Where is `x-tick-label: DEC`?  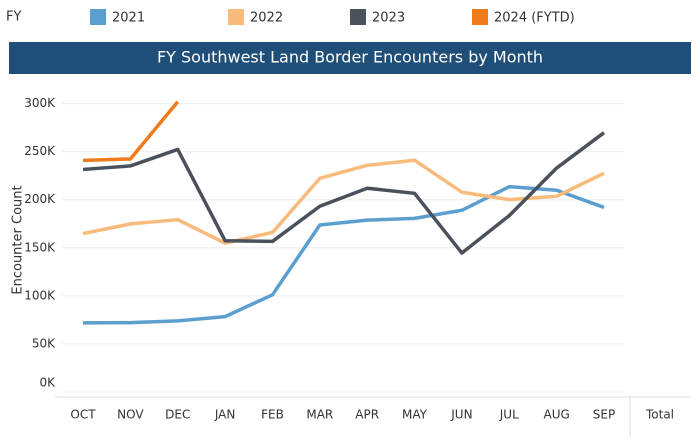 x-tick-label: DEC is located at coordinates (177, 415).